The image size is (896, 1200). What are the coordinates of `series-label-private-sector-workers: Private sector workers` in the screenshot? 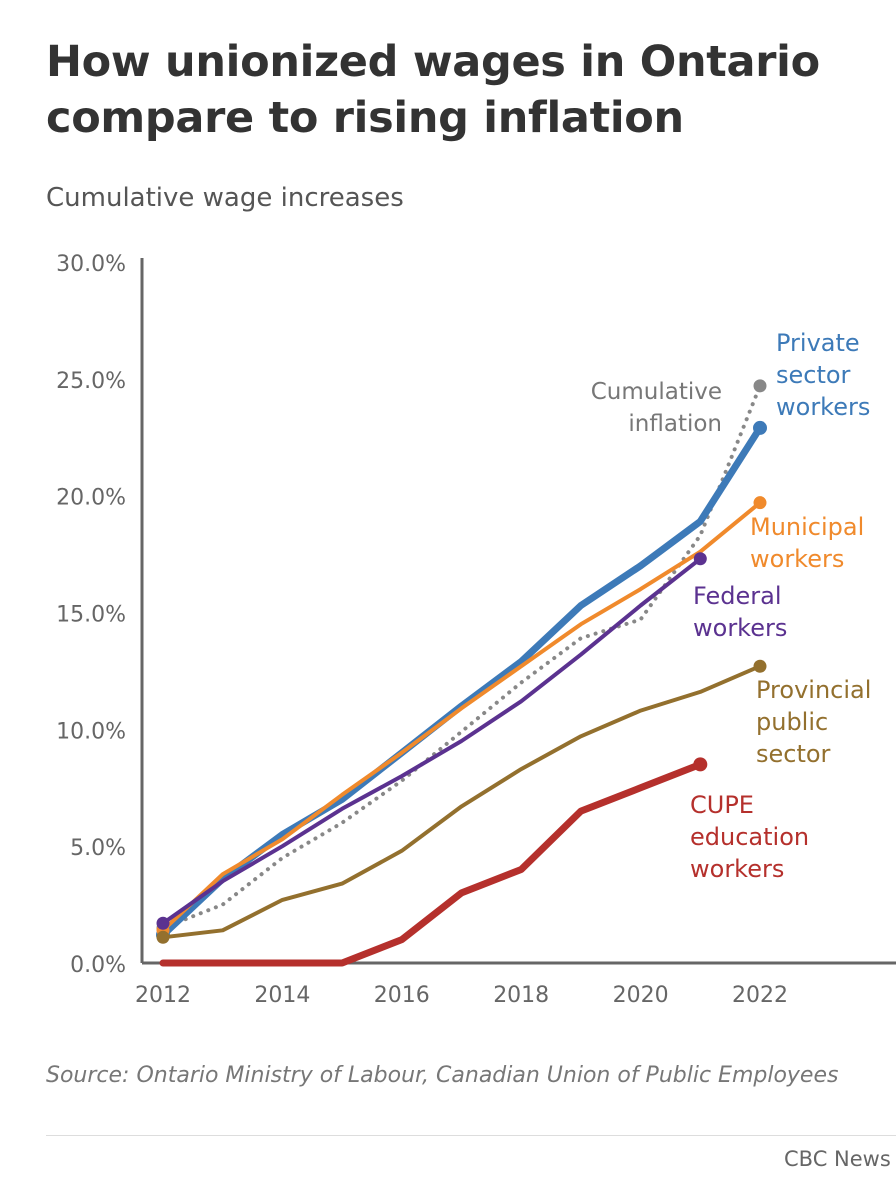 It's located at (823, 375).